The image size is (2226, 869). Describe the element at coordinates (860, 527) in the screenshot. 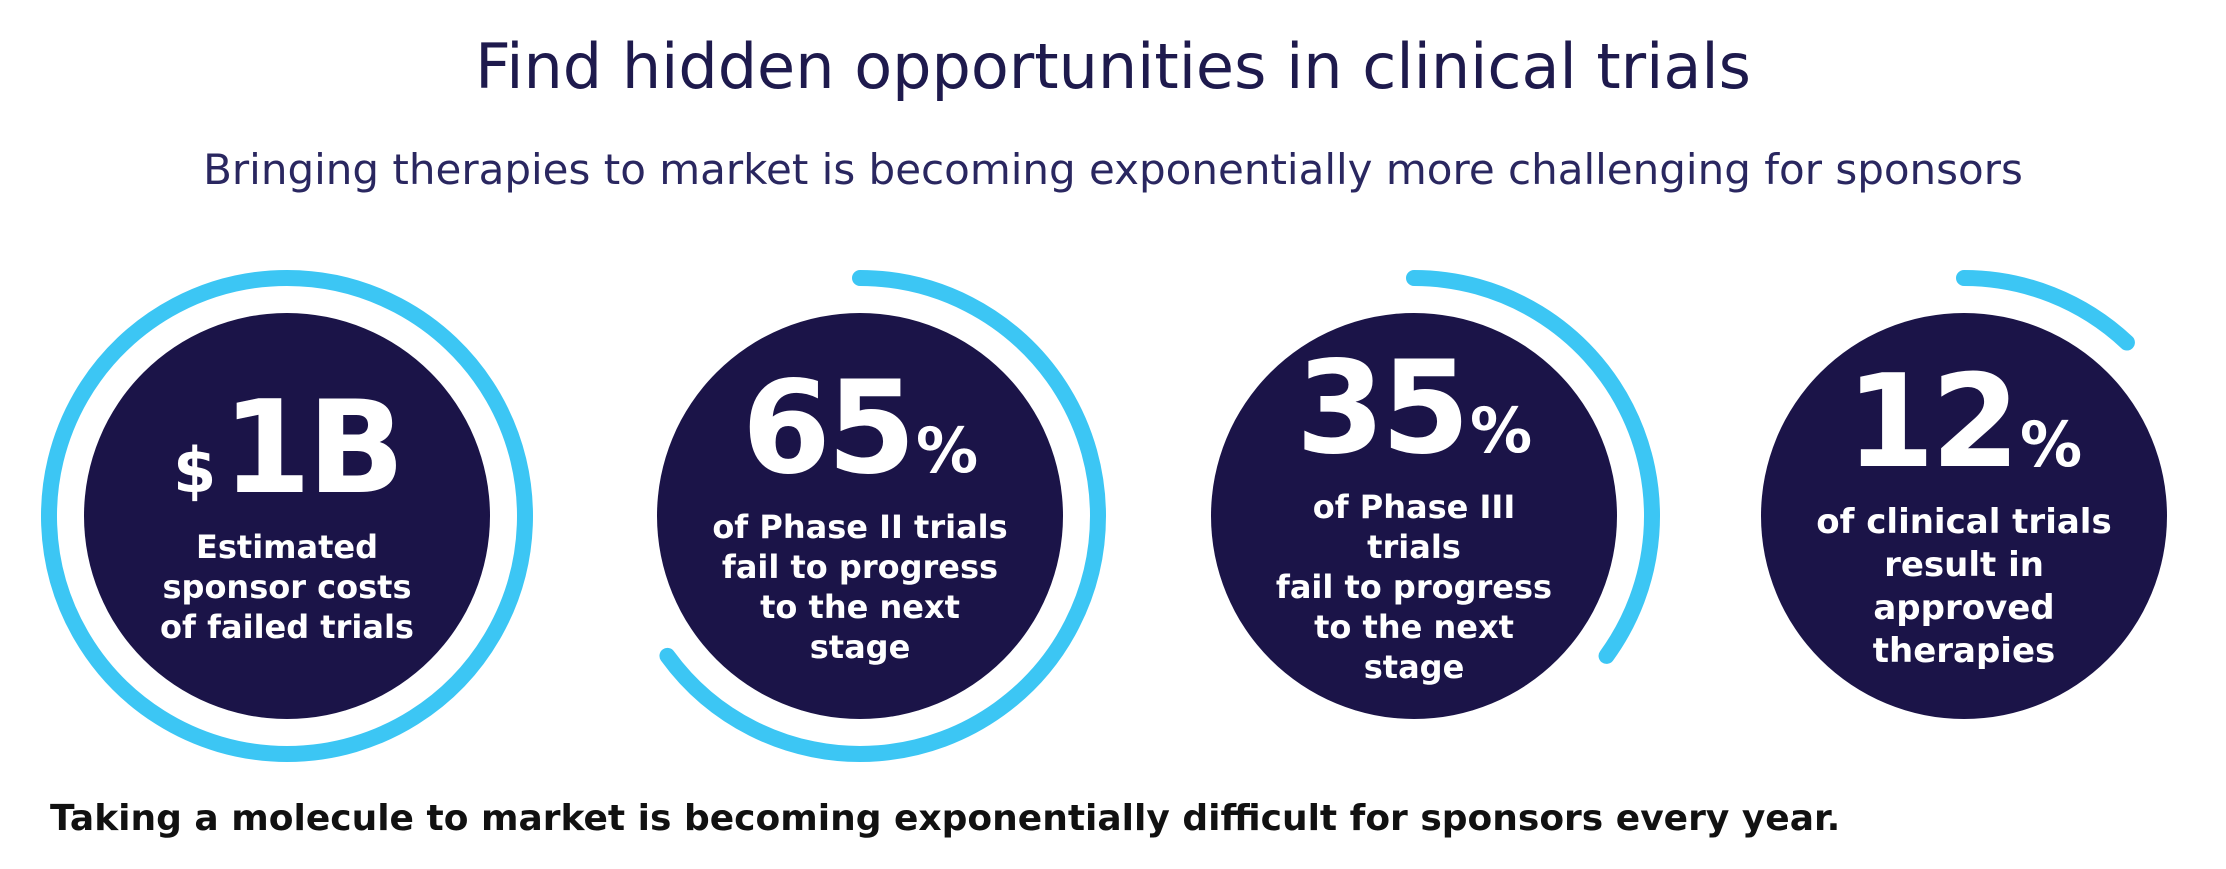

I see `stat-description-line: of Phase II trials` at that location.